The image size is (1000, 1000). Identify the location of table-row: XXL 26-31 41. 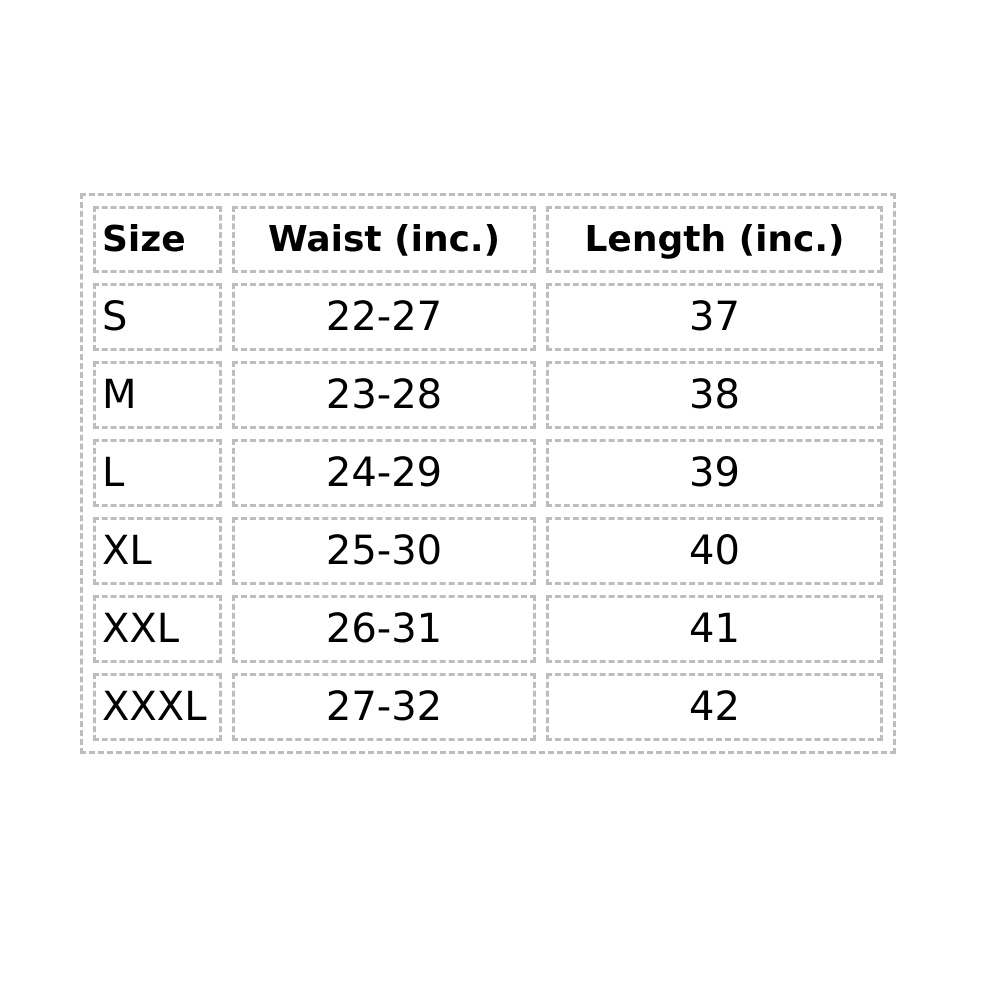
(488, 629).